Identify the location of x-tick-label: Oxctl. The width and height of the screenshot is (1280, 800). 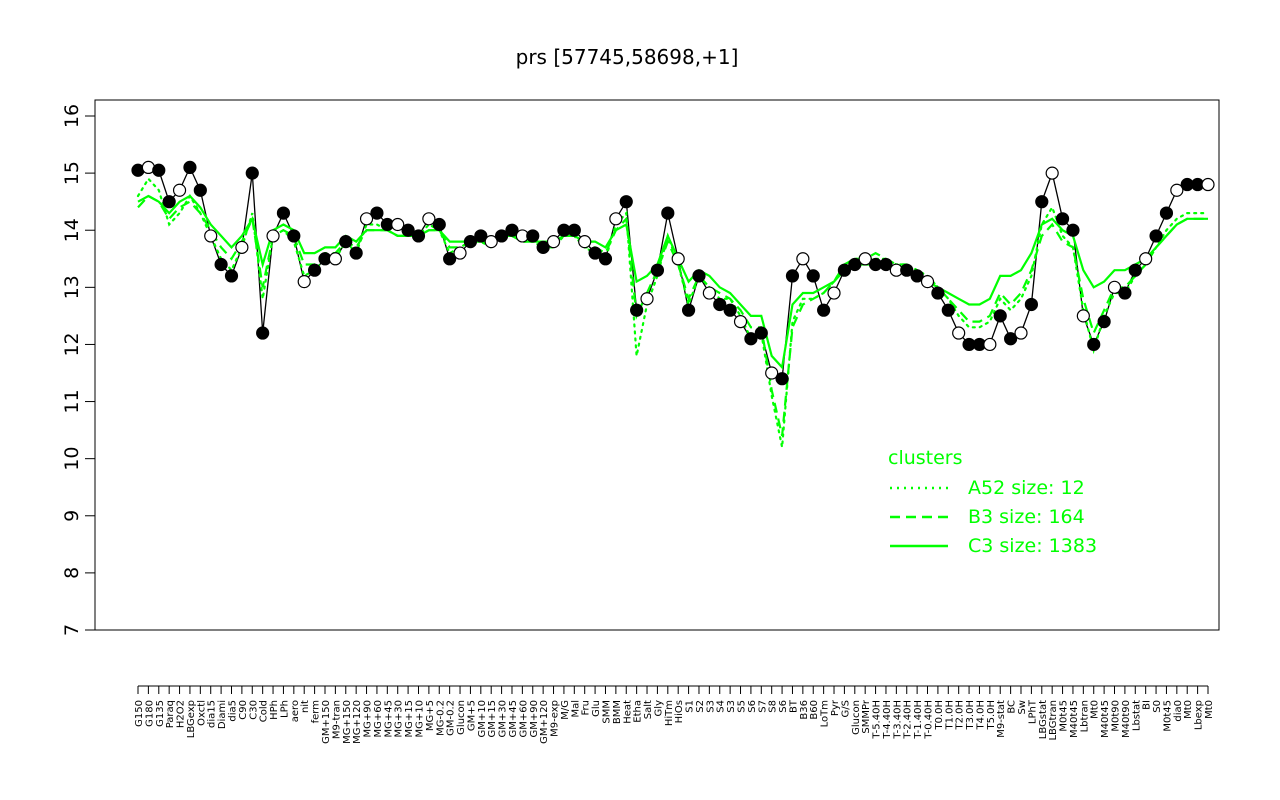
(201, 713).